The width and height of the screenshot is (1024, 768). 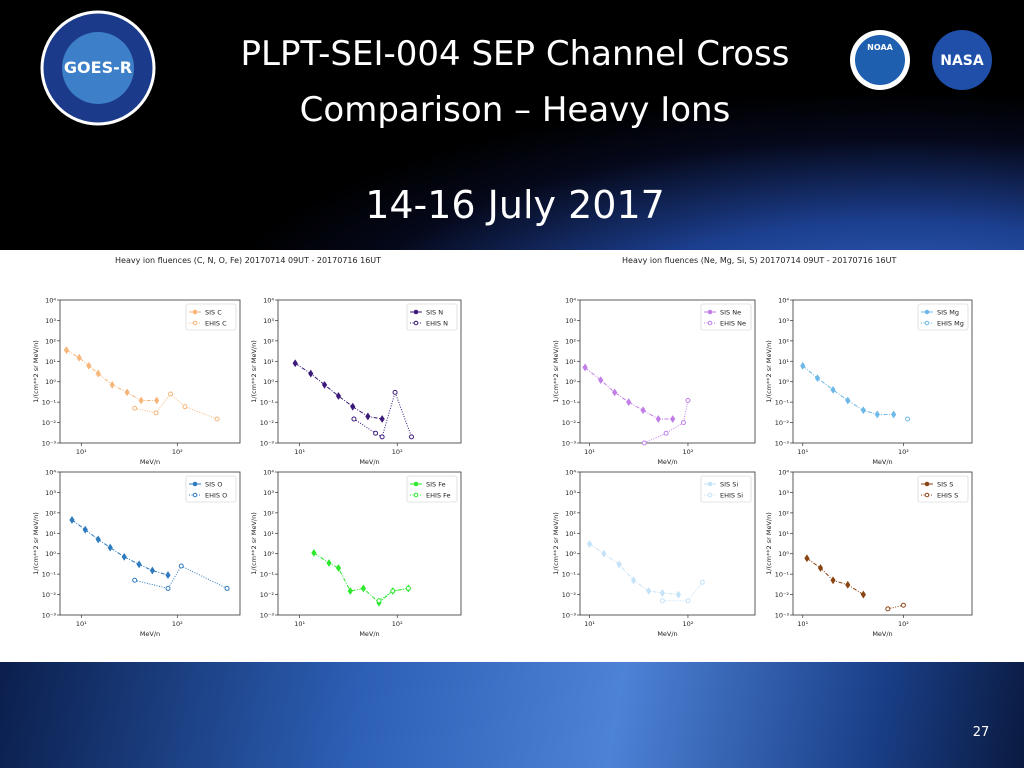 I want to click on logos: GOES-R NOAA NASA, so click(x=516, y=68).